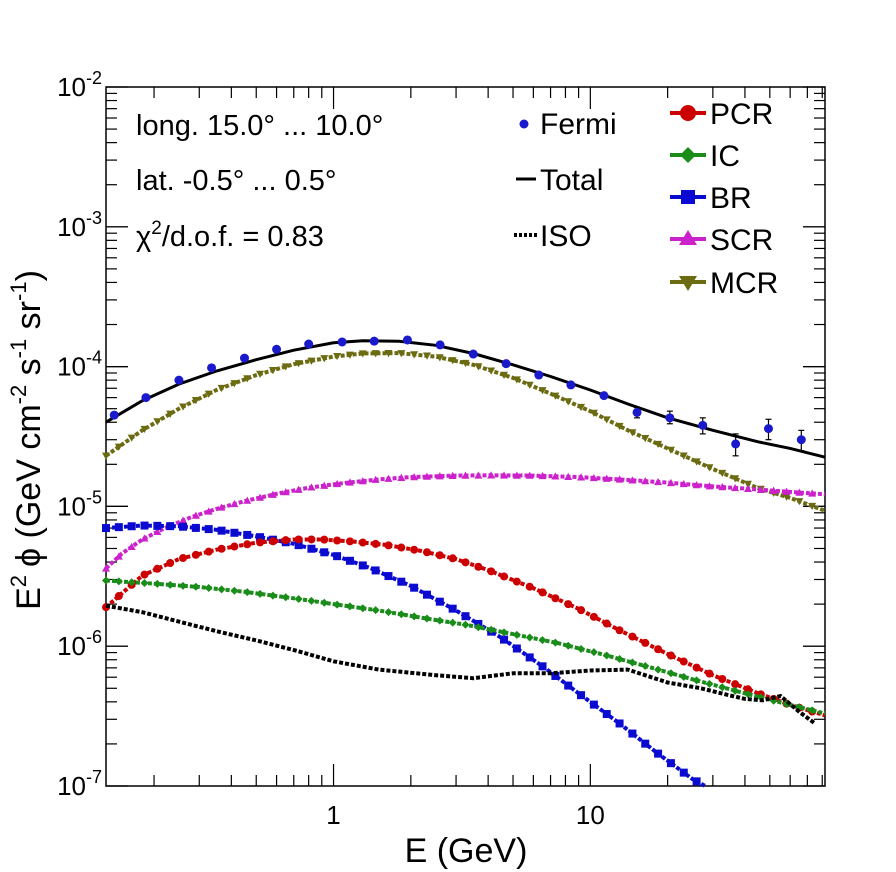 Image resolution: width=896 pixels, height=872 pixels. Describe the element at coordinates (731, 198) in the screenshot. I see `legend-br-label: BR` at that location.